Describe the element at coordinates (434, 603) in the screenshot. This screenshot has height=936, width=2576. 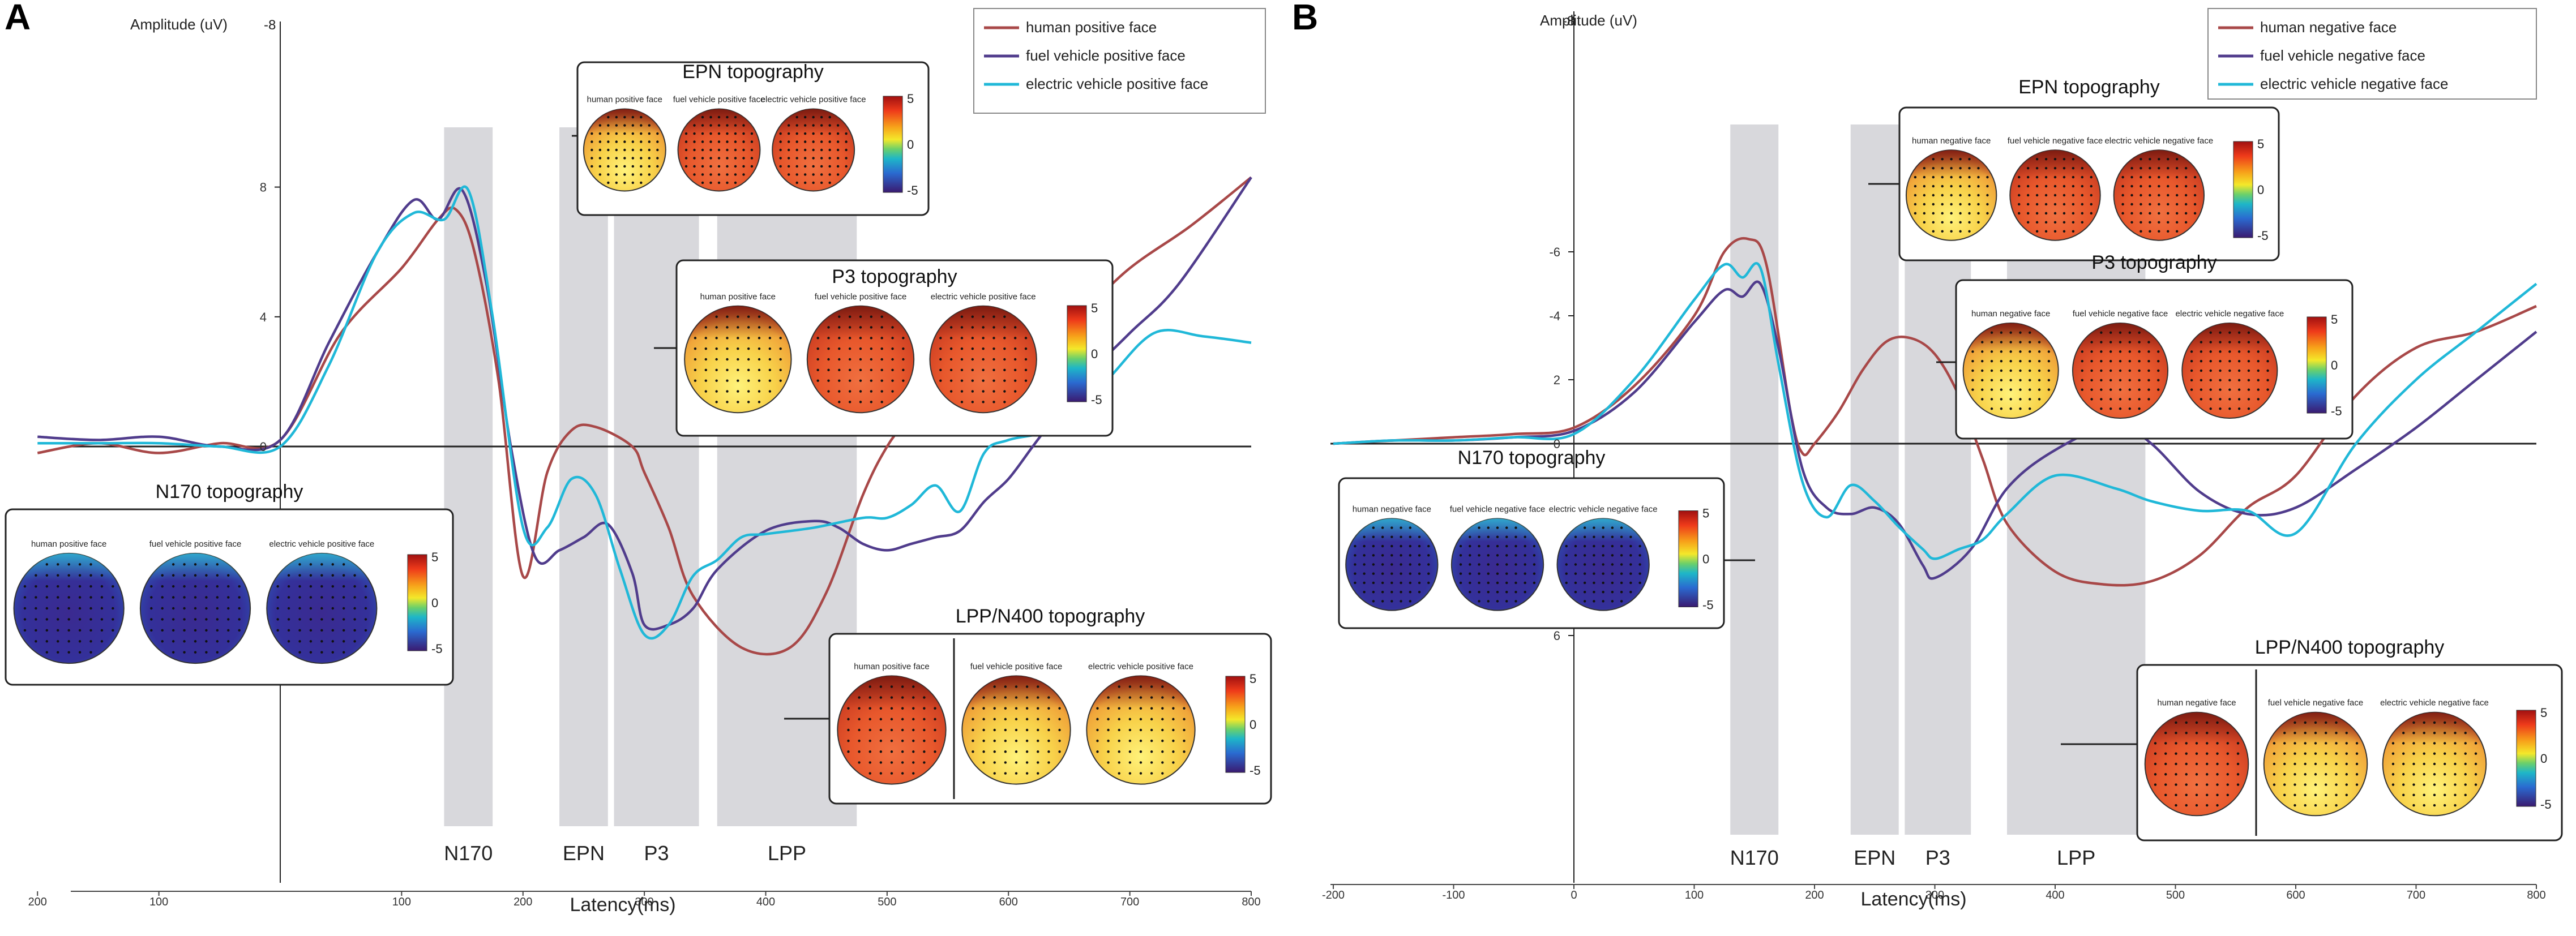
I see `colorbar-mid-label: 0` at that location.